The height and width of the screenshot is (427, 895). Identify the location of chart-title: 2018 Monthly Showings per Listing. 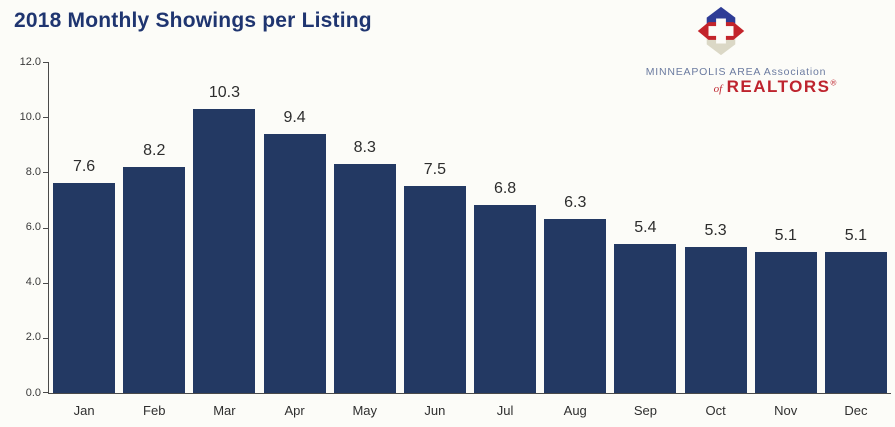
(193, 20).